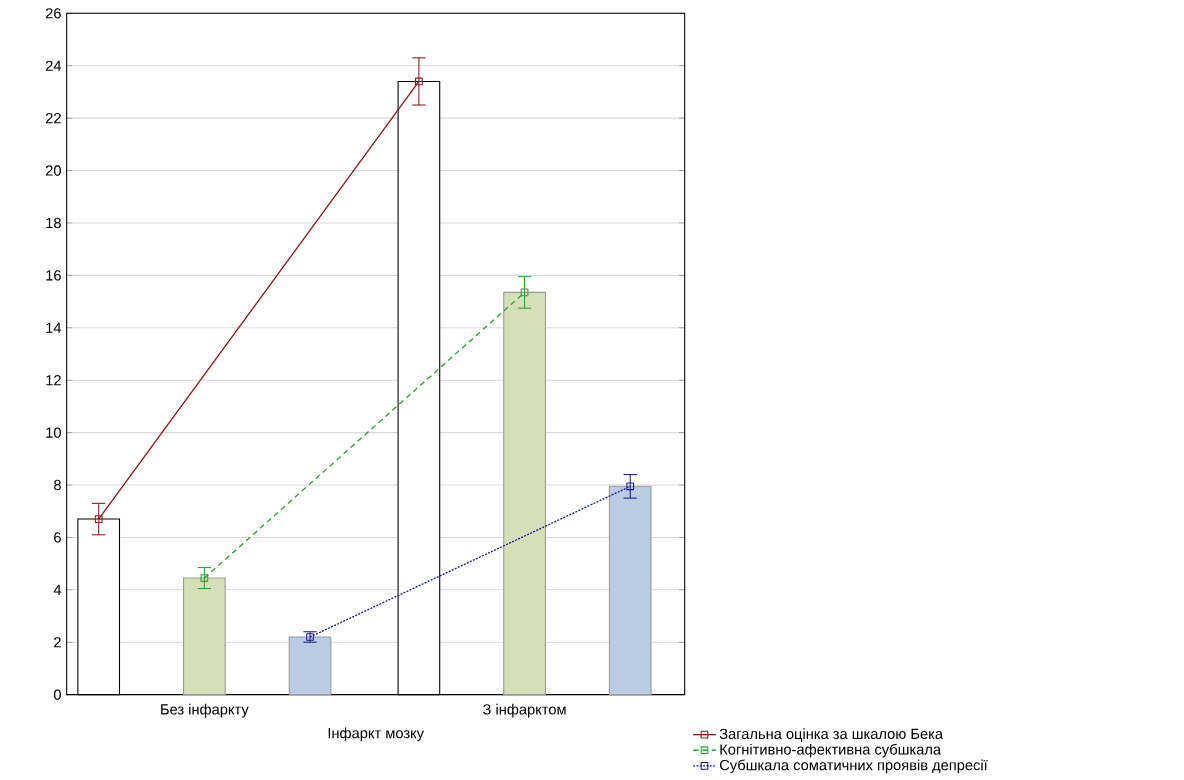 Image resolution: width=1184 pixels, height=780 pixels. Describe the element at coordinates (57, 589) in the screenshot. I see `y-tick-label: 4` at that location.